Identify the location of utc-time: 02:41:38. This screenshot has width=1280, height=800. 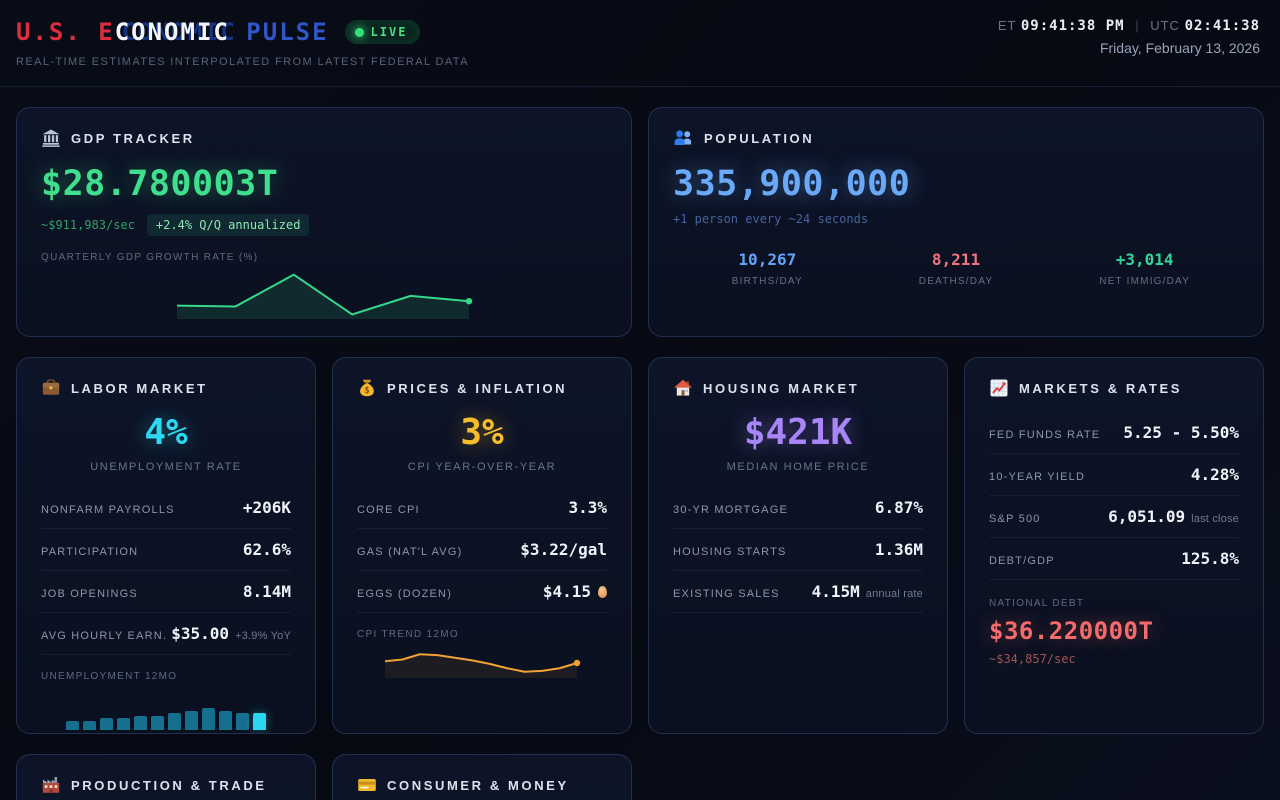
(1222, 26).